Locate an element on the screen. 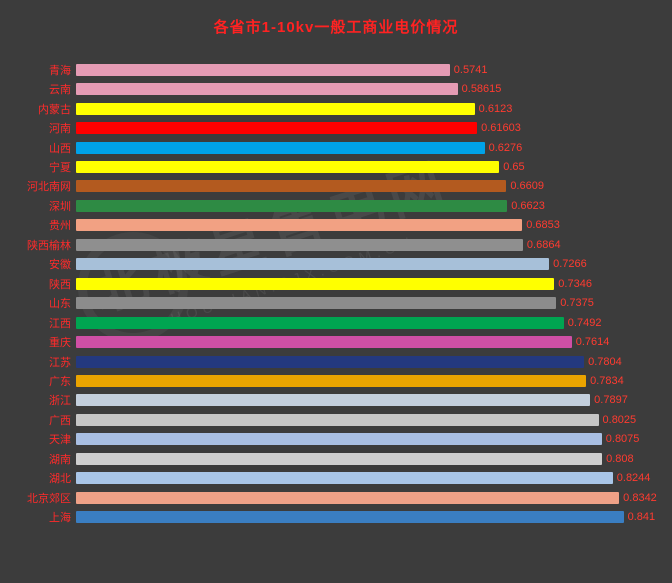 This screenshot has height=583, width=672. chart-row: 湖南 0.808 is located at coordinates (334, 458).